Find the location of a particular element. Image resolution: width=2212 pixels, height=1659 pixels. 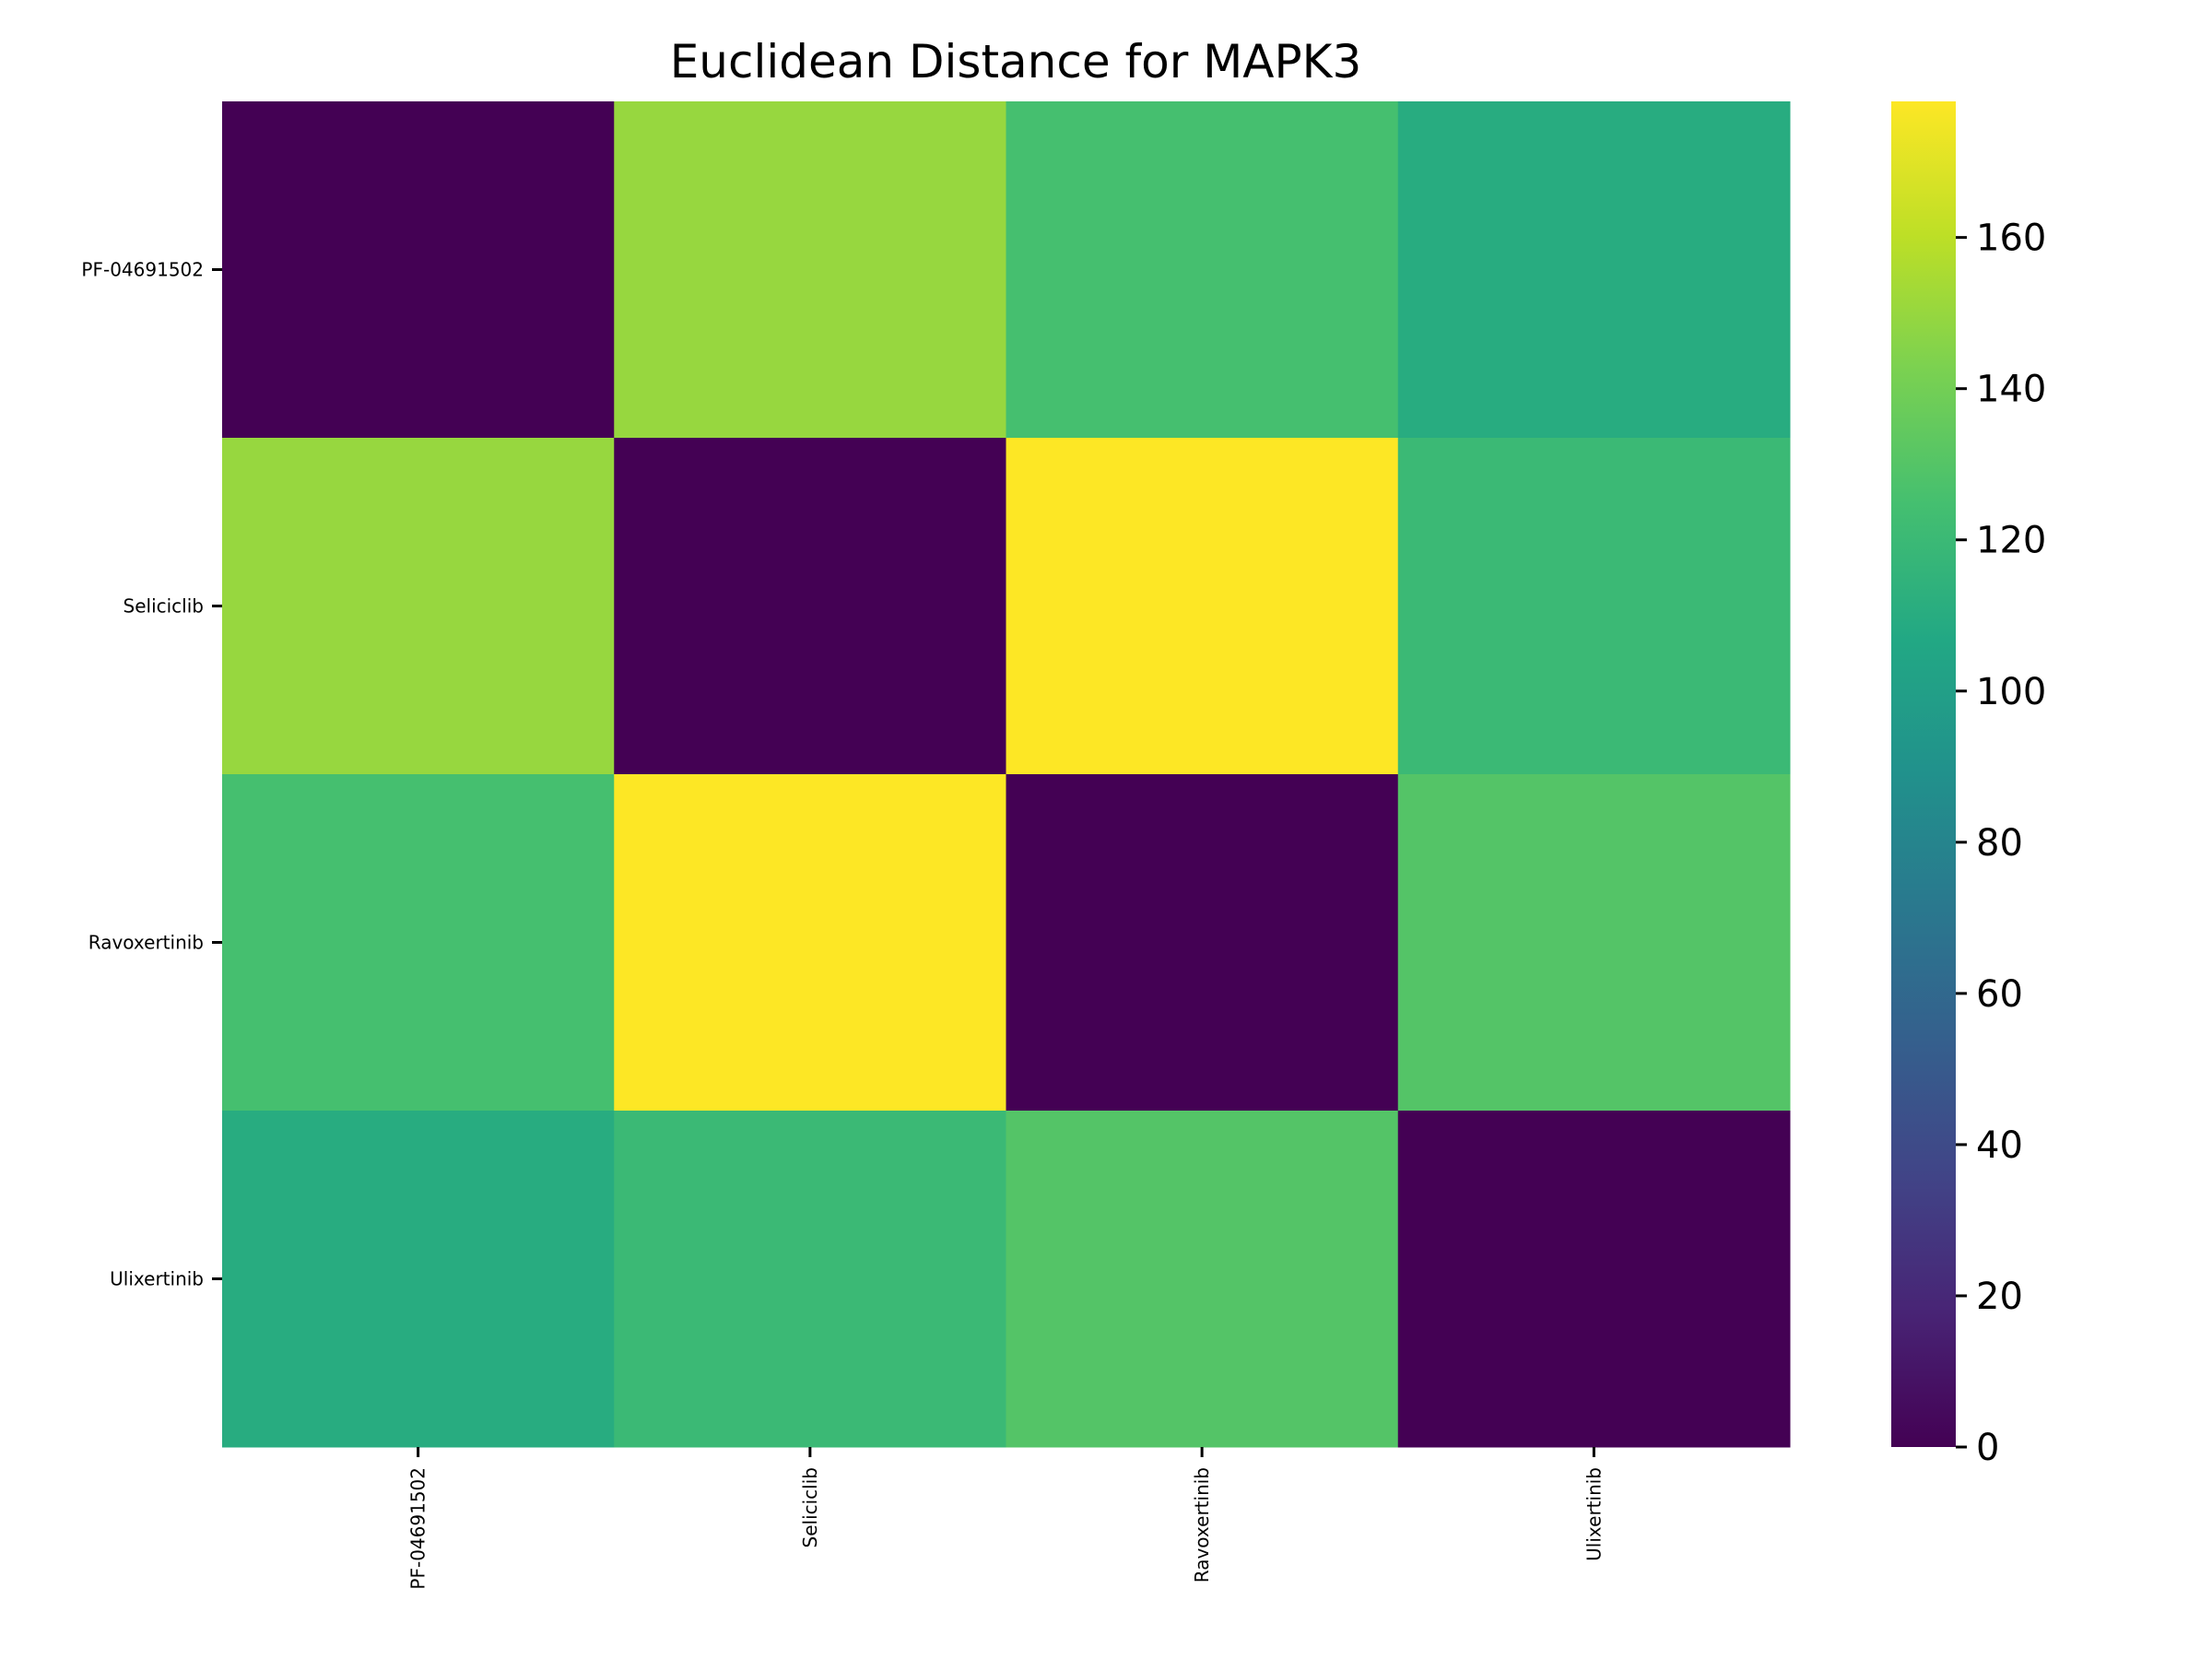

heatmap-cell-r3-c3 is located at coordinates (1594, 1279).